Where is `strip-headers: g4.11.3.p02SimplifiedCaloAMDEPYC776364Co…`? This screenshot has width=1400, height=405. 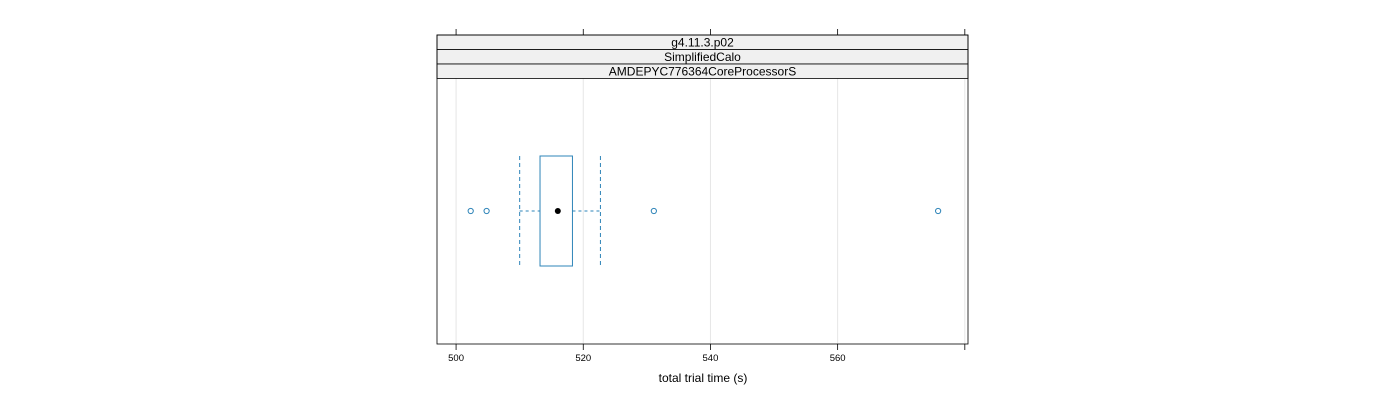
strip-headers: g4.11.3.p02SimplifiedCaloAMDEPYC776364Co… is located at coordinates (702, 56).